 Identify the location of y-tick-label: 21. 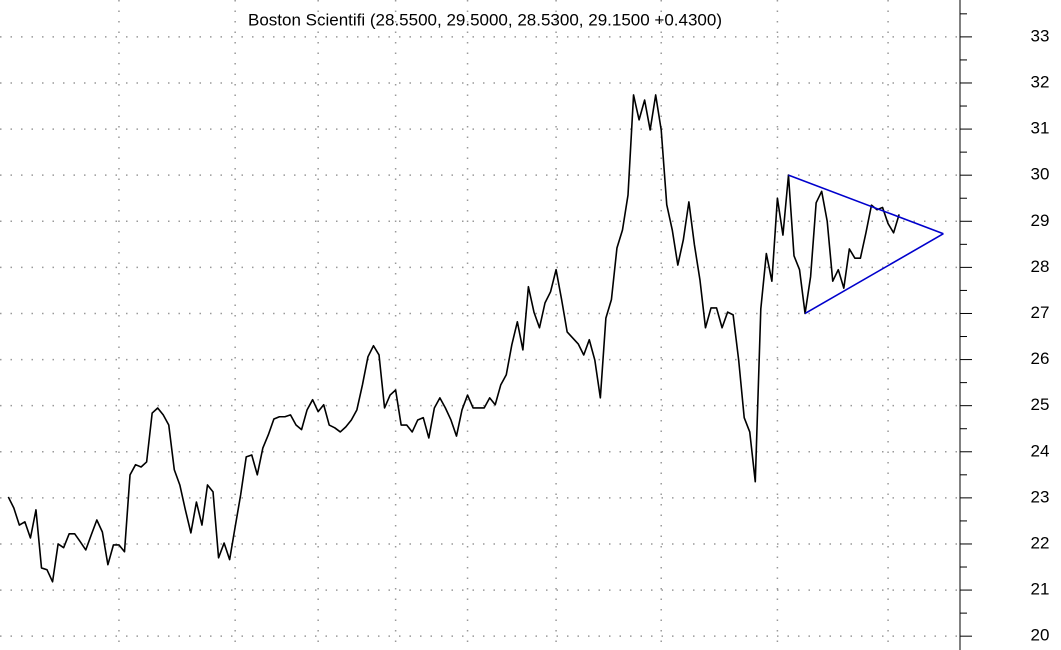
(1040, 589).